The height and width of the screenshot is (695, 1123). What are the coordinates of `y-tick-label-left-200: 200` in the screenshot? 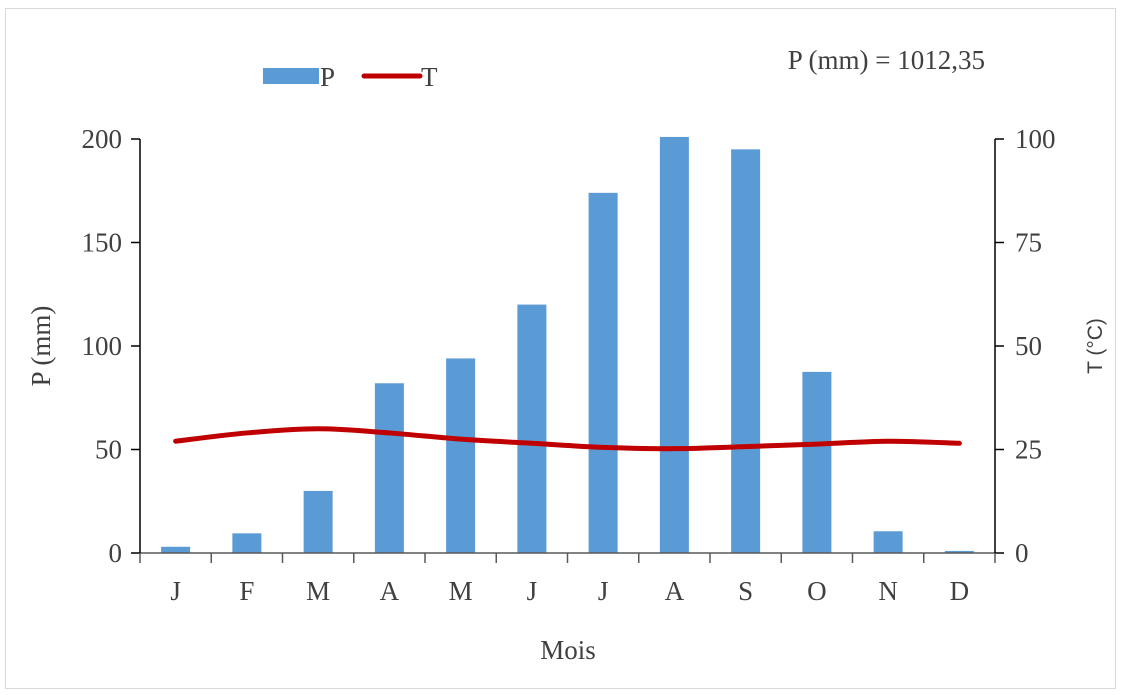 It's located at (102, 139).